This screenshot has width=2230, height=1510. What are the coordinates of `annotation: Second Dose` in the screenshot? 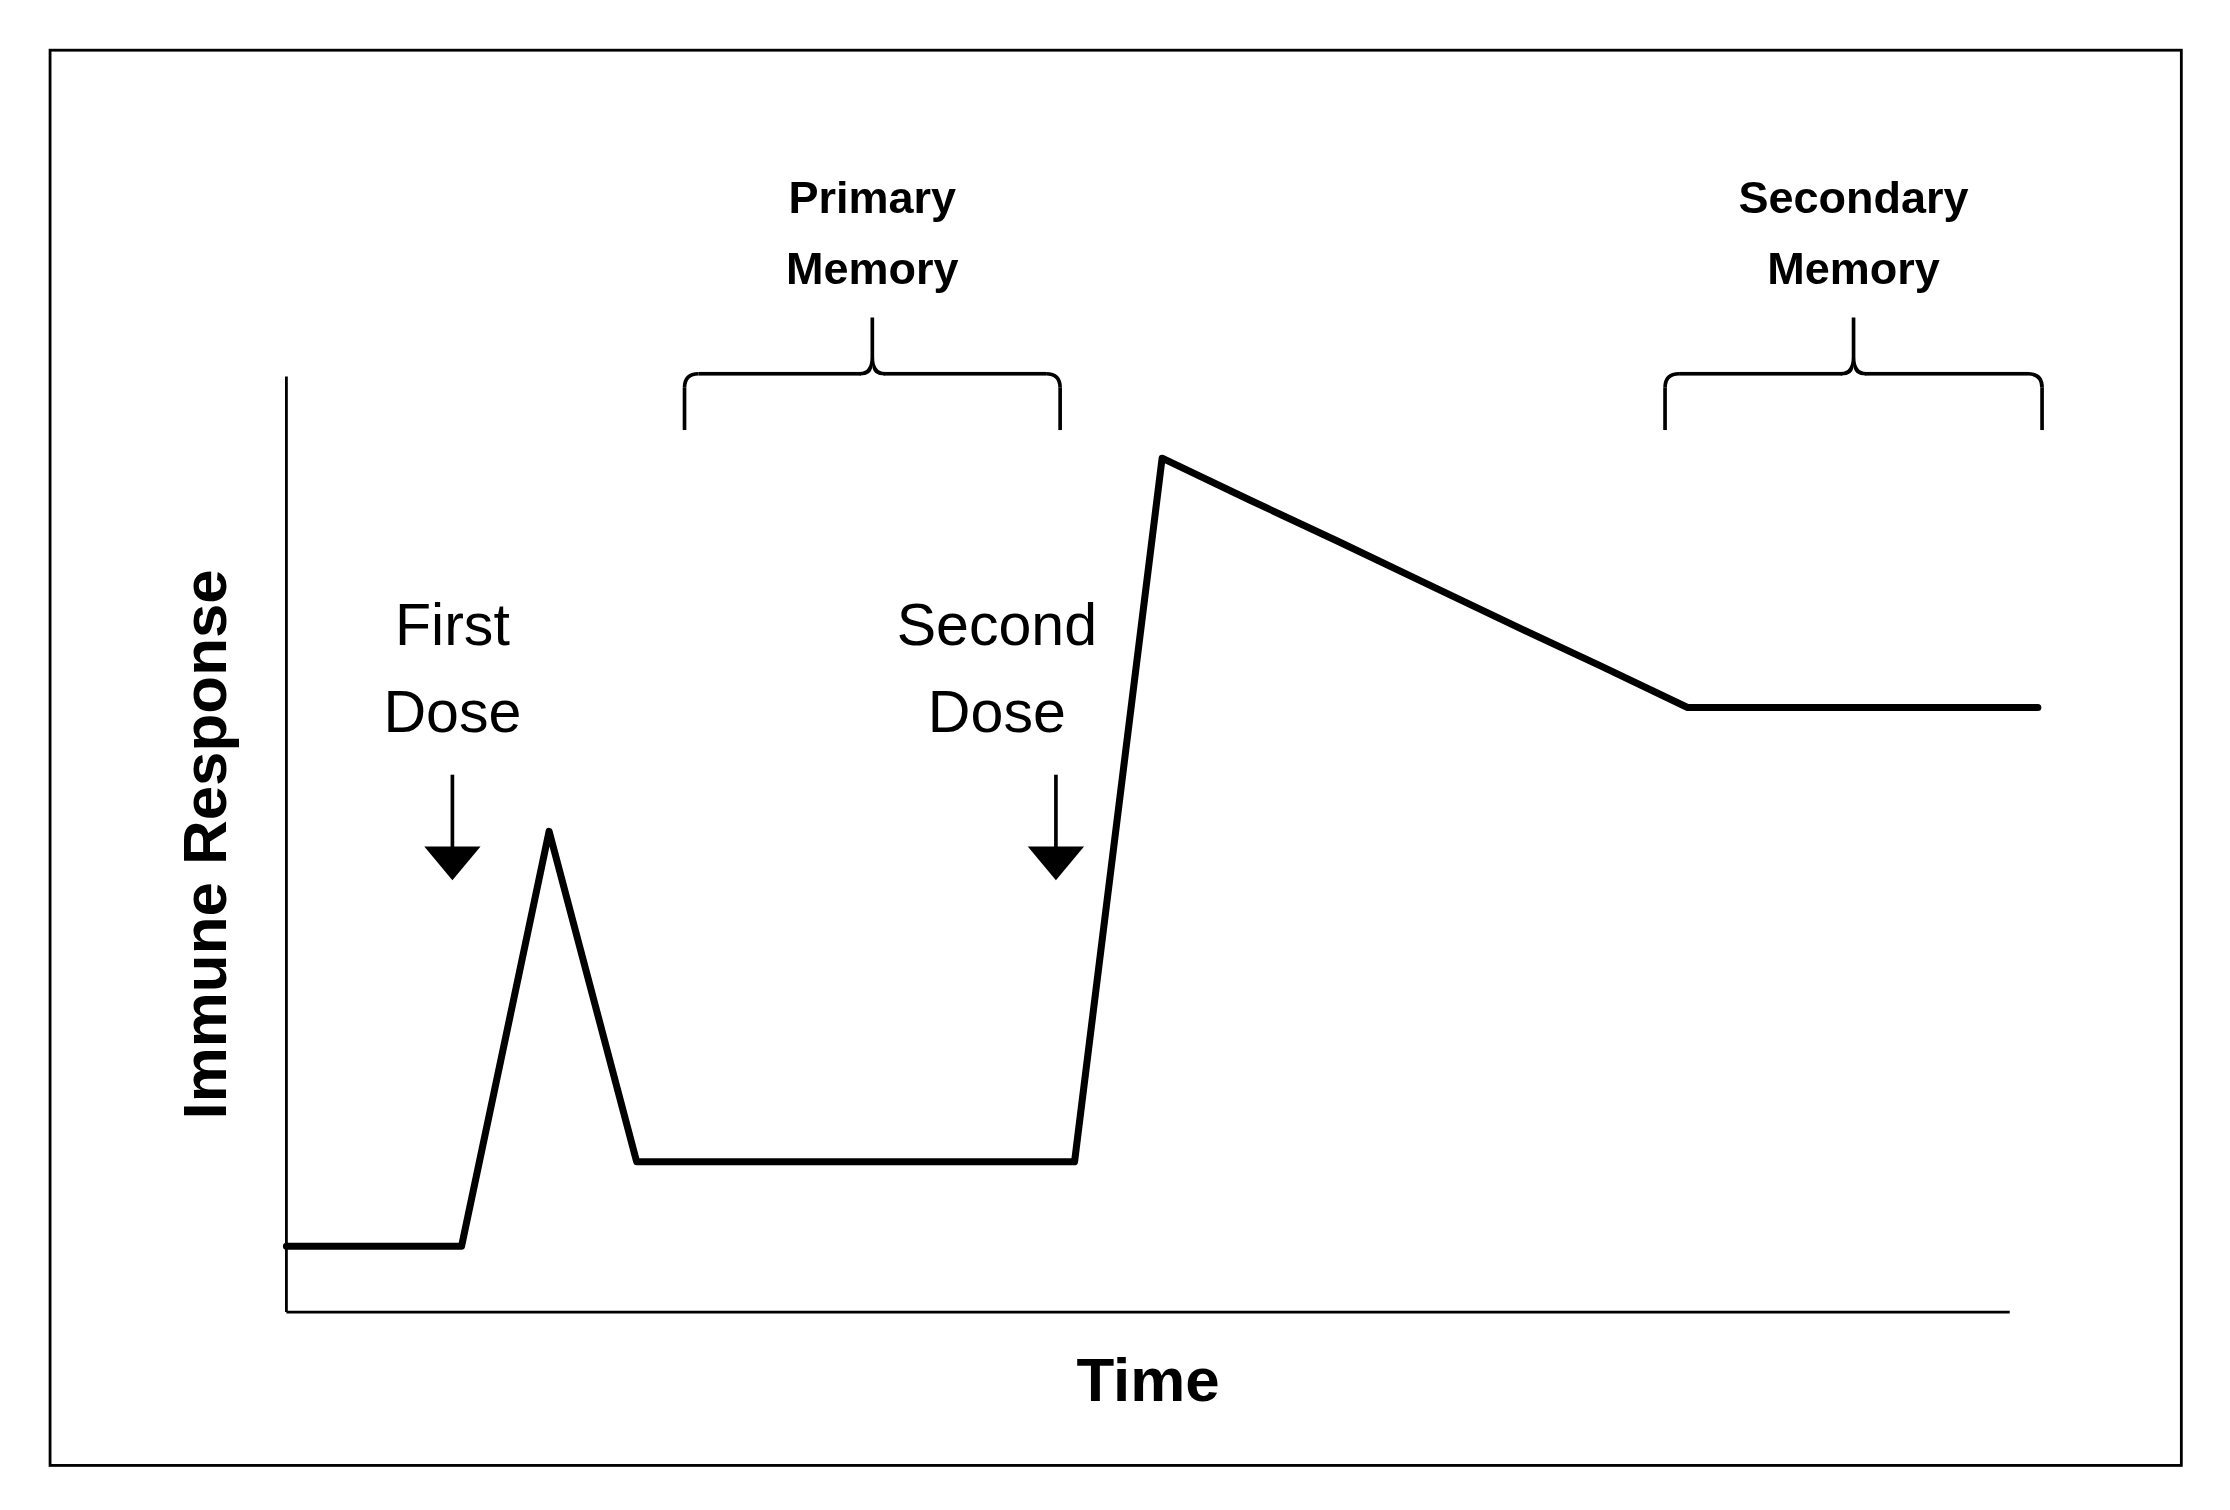 It's located at (997, 669).